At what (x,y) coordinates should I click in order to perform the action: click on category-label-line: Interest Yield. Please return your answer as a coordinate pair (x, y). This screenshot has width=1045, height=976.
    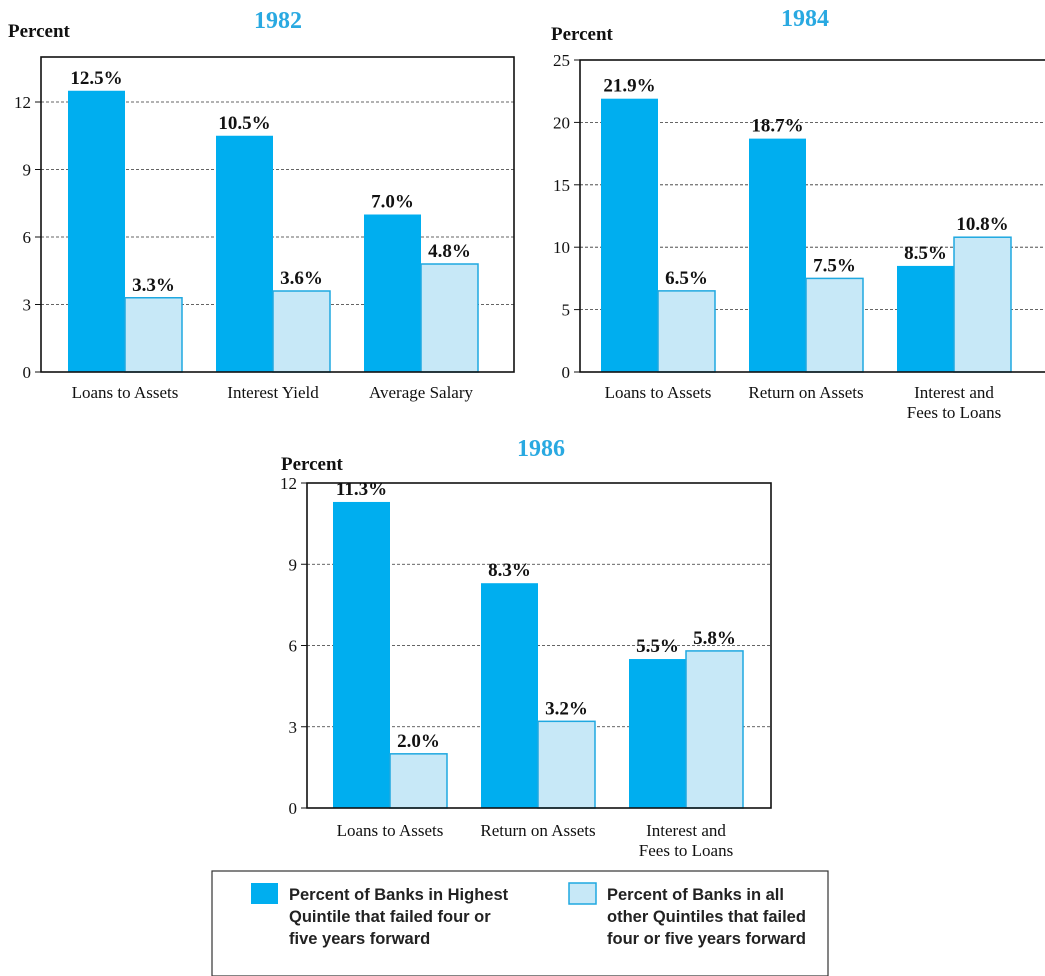
    Looking at the image, I should click on (273, 392).